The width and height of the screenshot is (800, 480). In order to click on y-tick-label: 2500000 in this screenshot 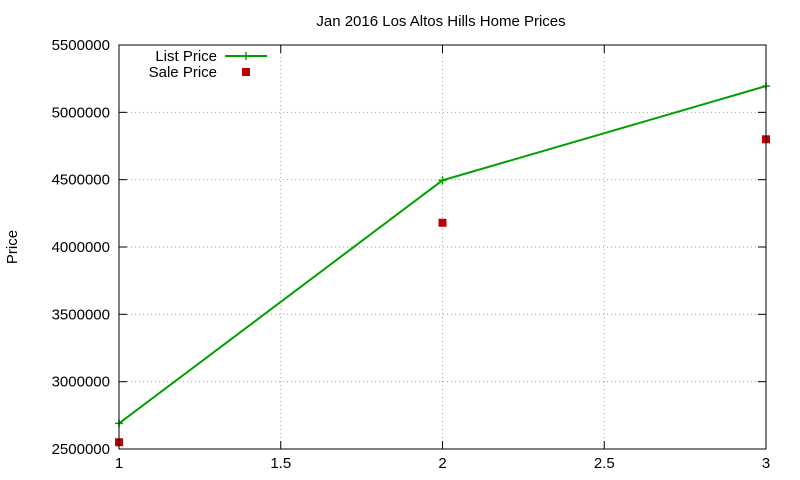, I will do `click(81, 449)`.